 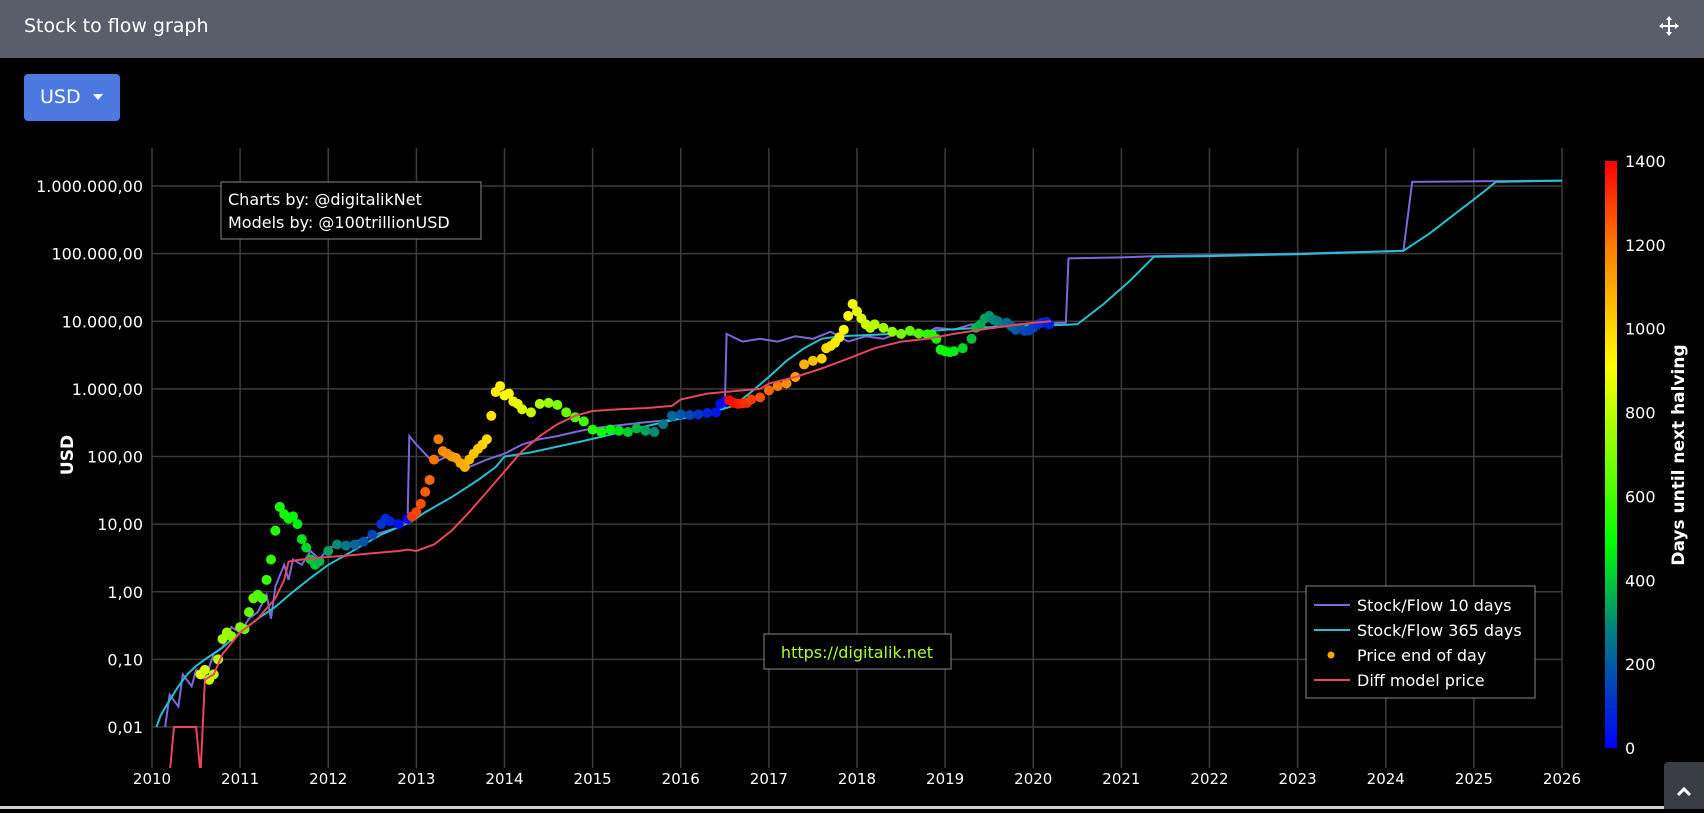 I want to click on url-box, so click(x=857, y=651).